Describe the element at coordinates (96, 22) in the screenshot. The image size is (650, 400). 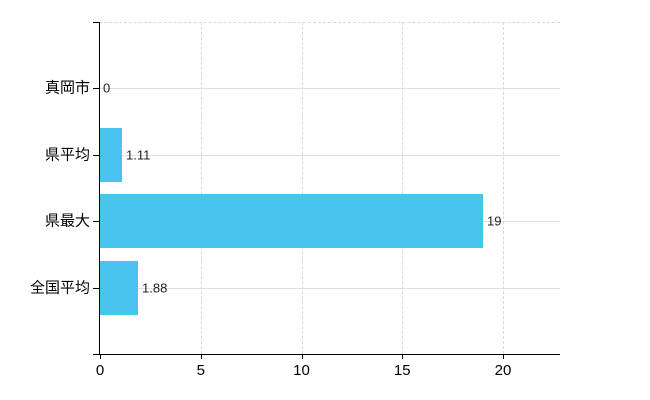
I see `y-axis-end-tick` at that location.